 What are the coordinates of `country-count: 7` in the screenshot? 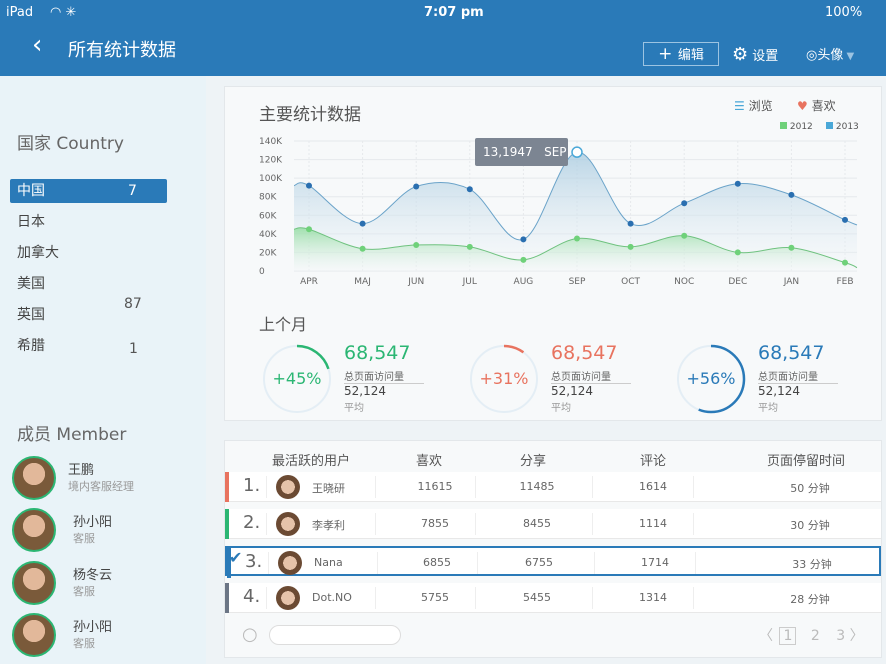 It's located at (132, 191).